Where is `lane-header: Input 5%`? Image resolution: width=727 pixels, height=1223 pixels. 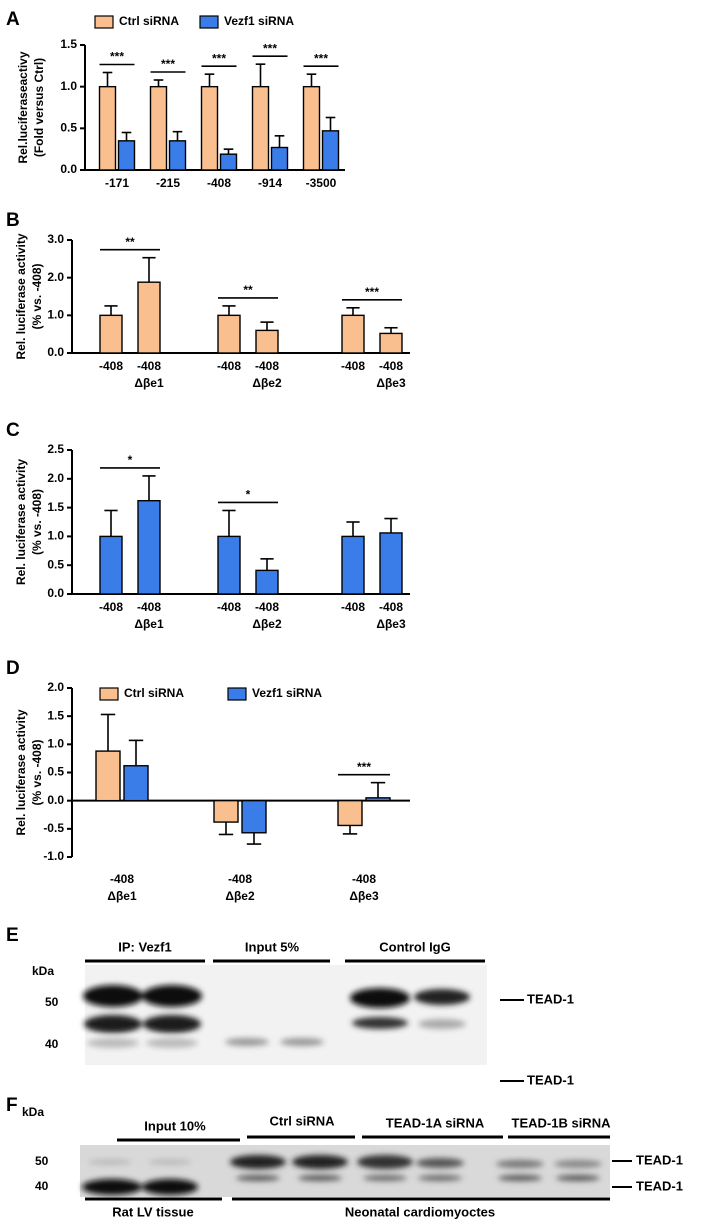
lane-header: Input 5% is located at coordinates (272, 946).